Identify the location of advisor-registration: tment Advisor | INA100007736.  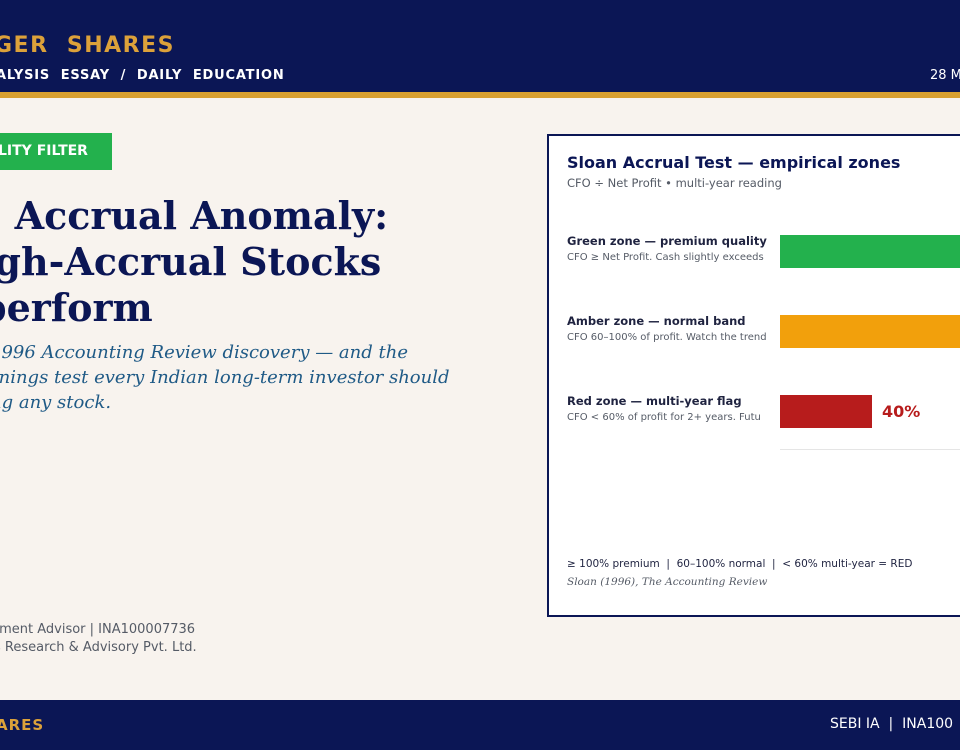
(98, 629).